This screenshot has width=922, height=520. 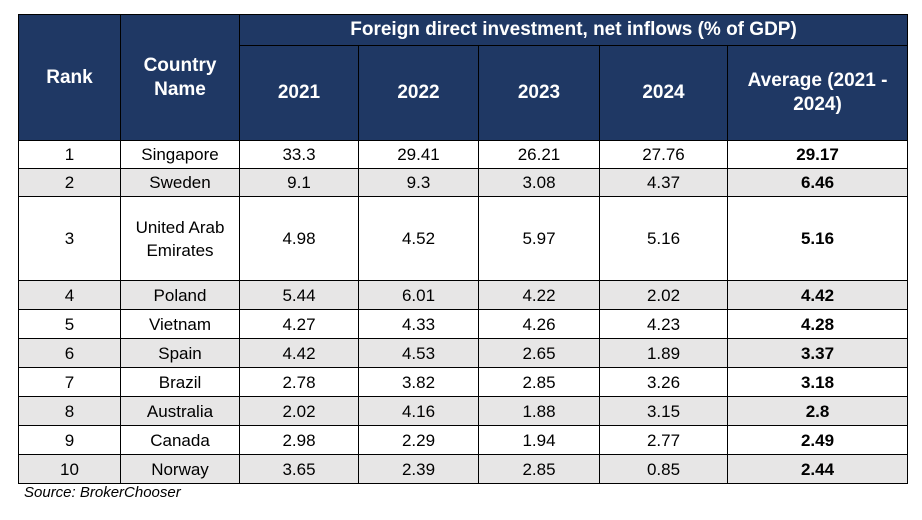 I want to click on cell-2023: 1.94, so click(x=539, y=440).